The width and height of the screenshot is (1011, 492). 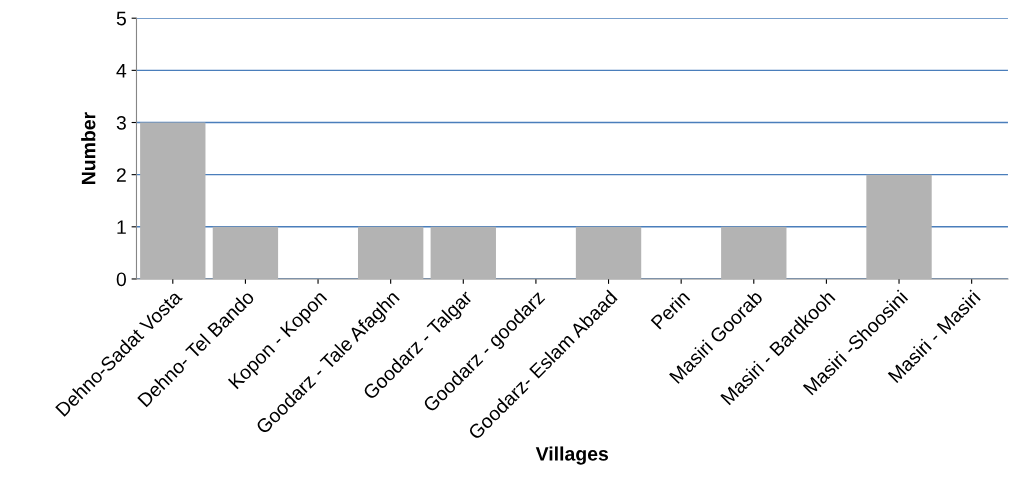 What do you see at coordinates (88, 148) in the screenshot?
I see `y-axis-title: Number` at bounding box center [88, 148].